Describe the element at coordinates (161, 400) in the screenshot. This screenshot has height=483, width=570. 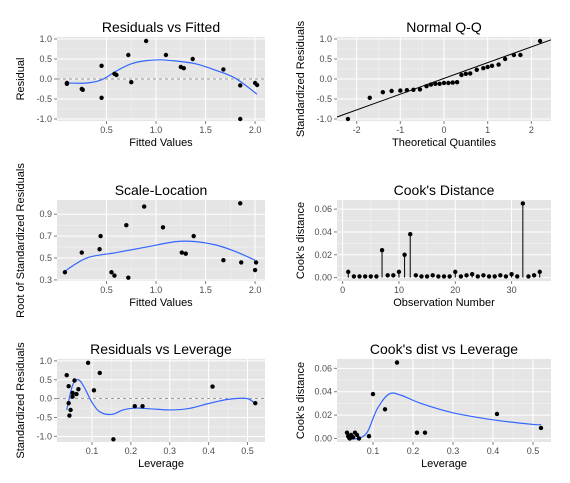
I see `plot-background` at that location.